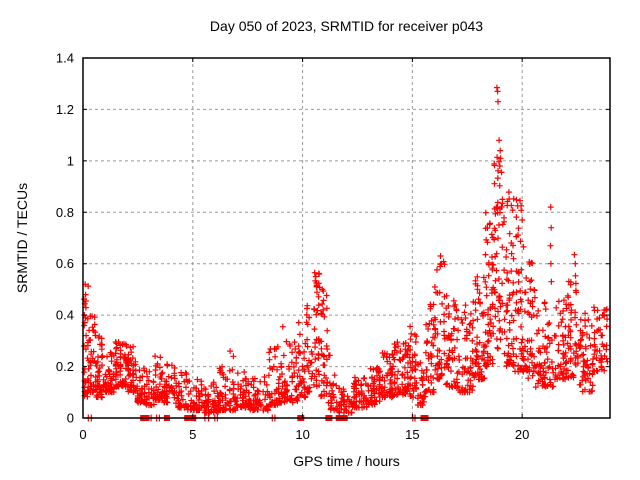  I want to click on x-tick-label: 20, so click(522, 434).